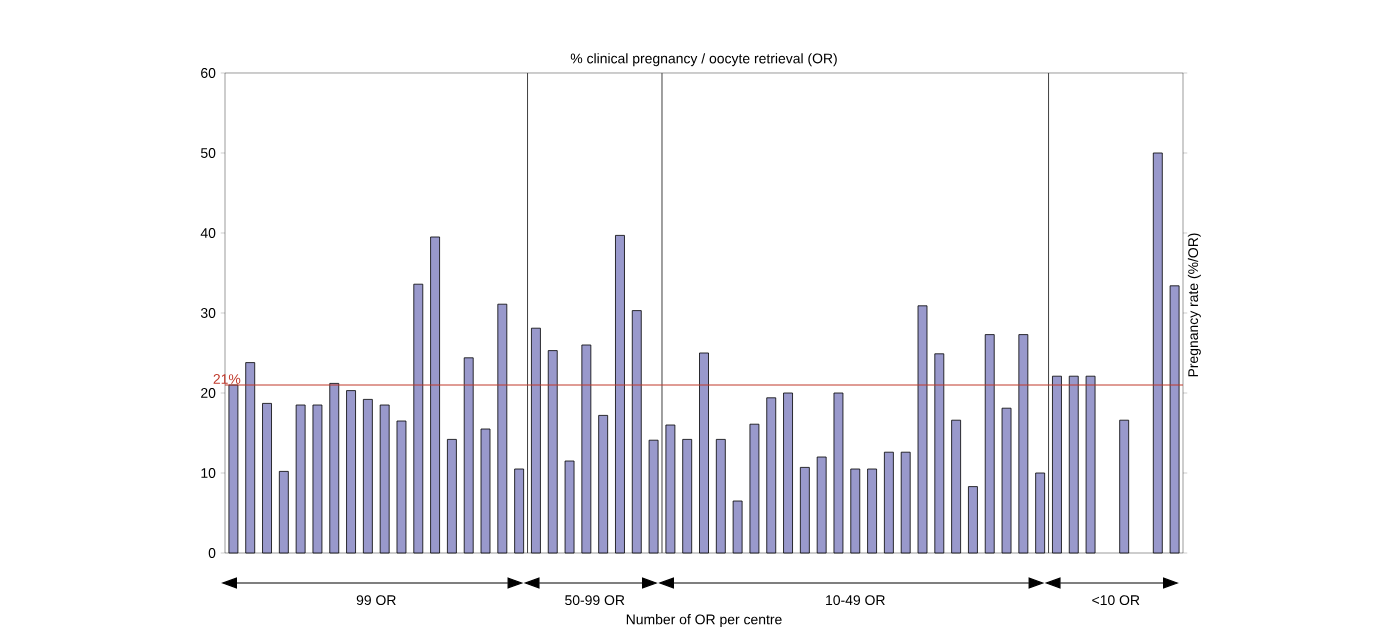 The height and width of the screenshot is (642, 1394). I want to click on y-tick-label: 50, so click(208, 153).